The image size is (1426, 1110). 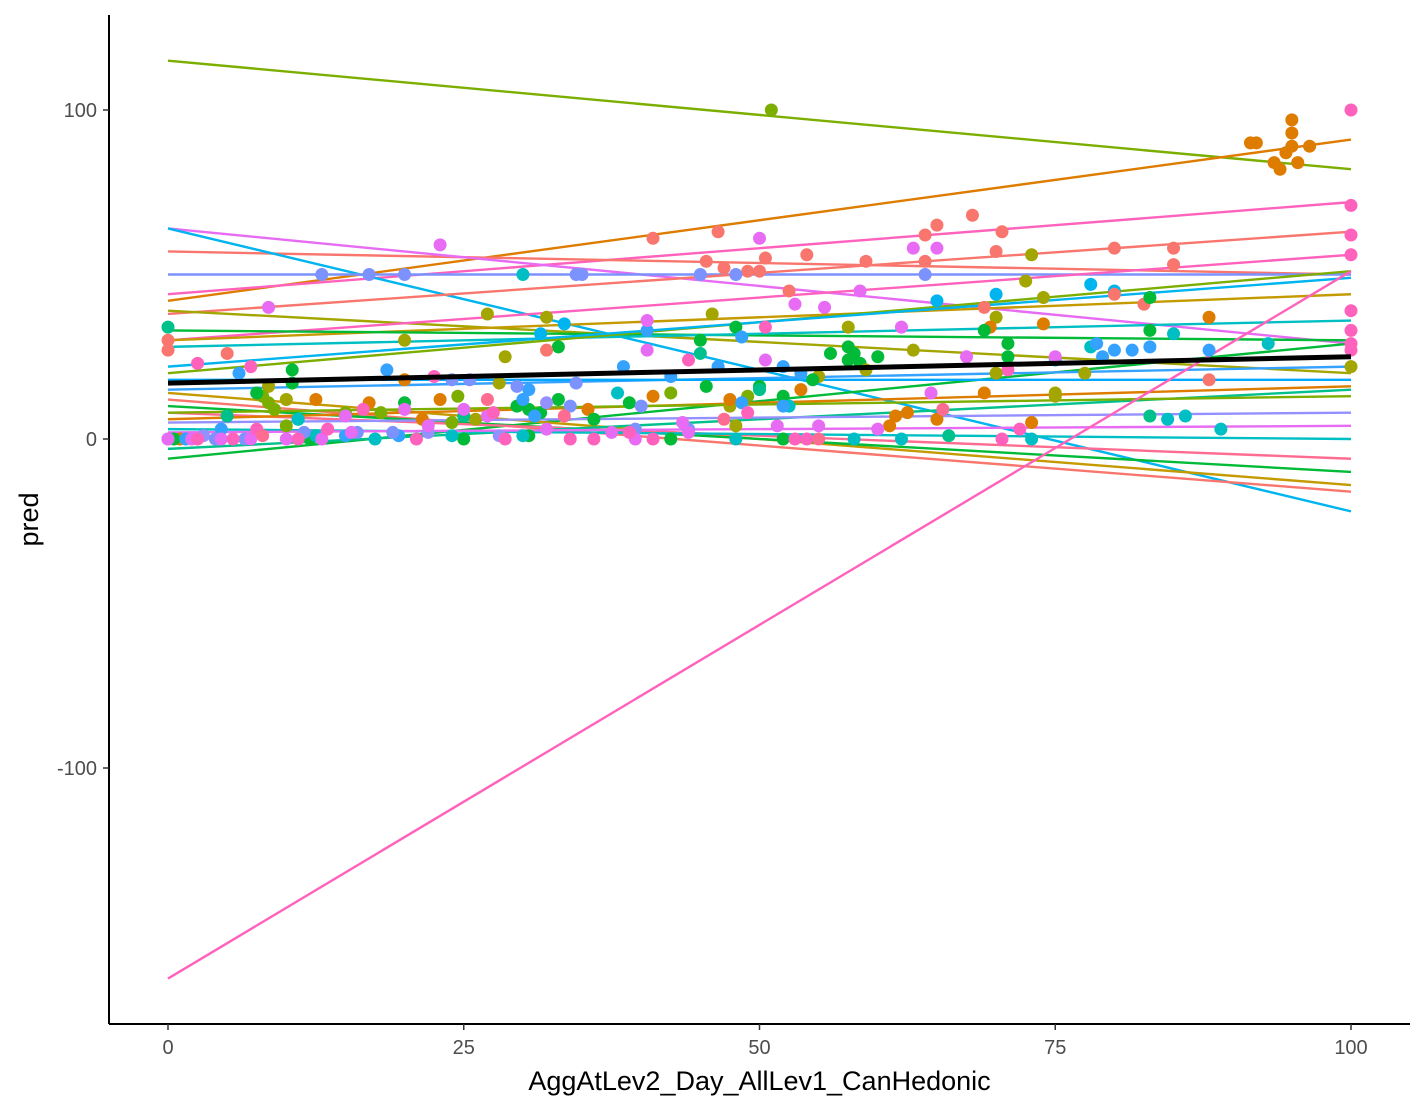 What do you see at coordinates (1350, 1048) in the screenshot?
I see `x-tick-label: 100` at bounding box center [1350, 1048].